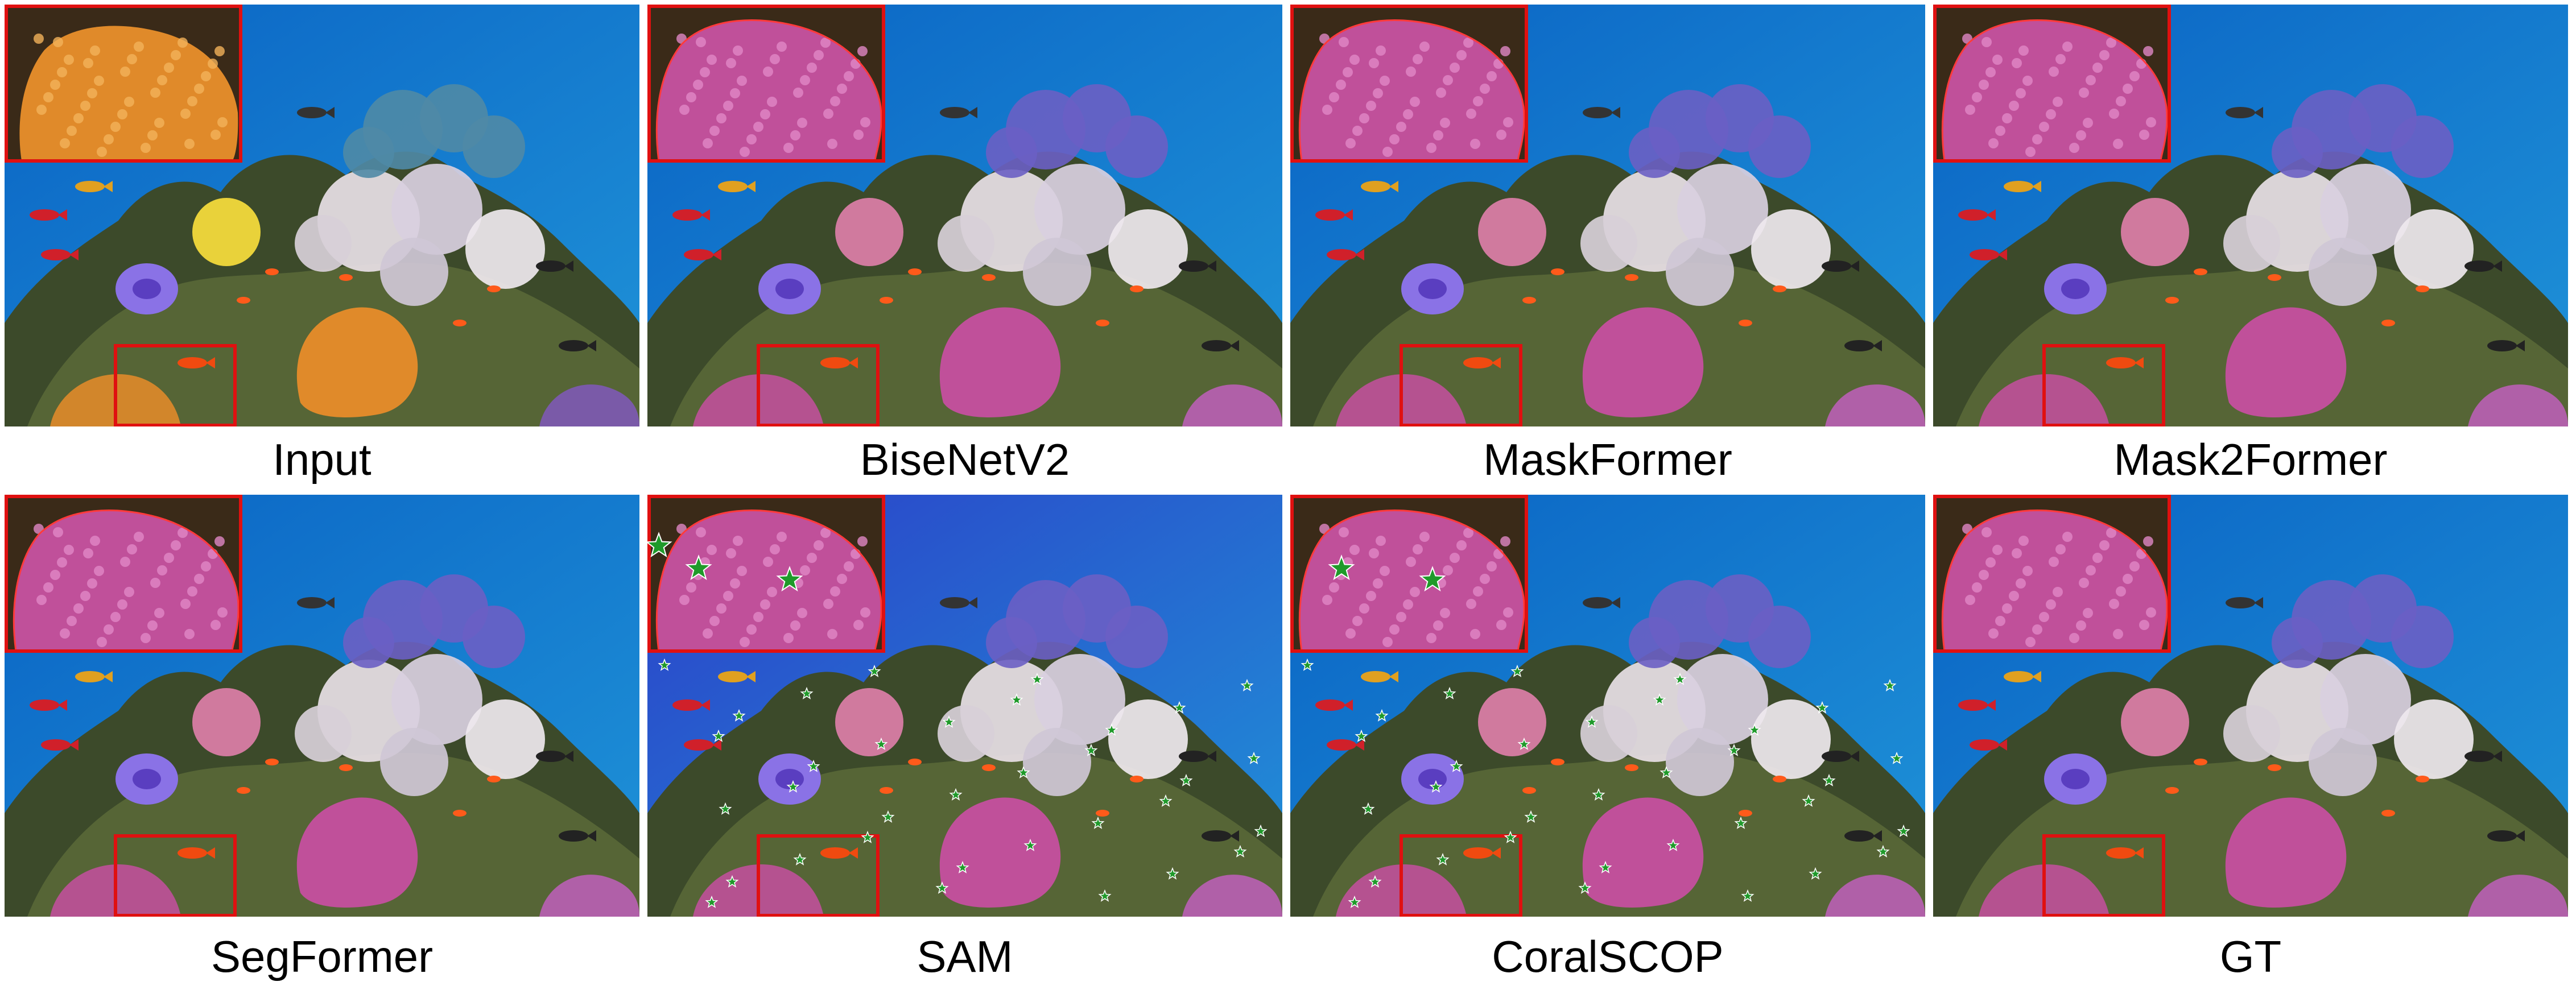 The image size is (2576, 994). I want to click on coralscop-image, so click(1608, 706).